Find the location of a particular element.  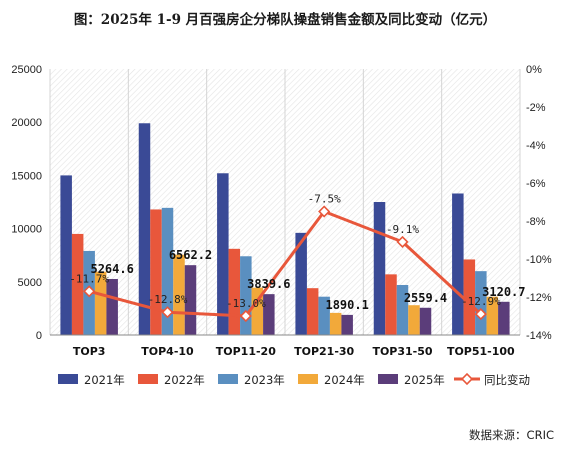

yoy-value-label: -7.5% is located at coordinates (324, 199).